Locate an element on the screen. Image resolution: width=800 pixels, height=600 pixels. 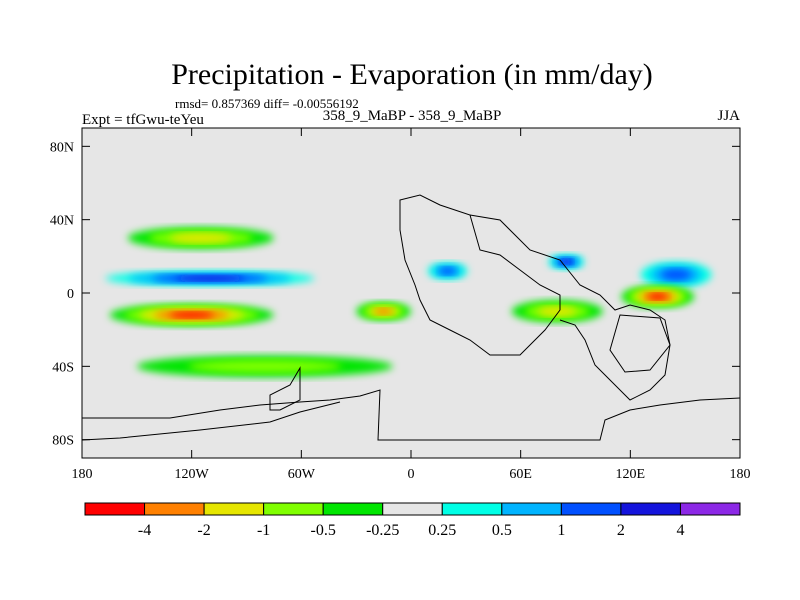
region-west-pacific-warm-pool is located at coordinates (676, 275).